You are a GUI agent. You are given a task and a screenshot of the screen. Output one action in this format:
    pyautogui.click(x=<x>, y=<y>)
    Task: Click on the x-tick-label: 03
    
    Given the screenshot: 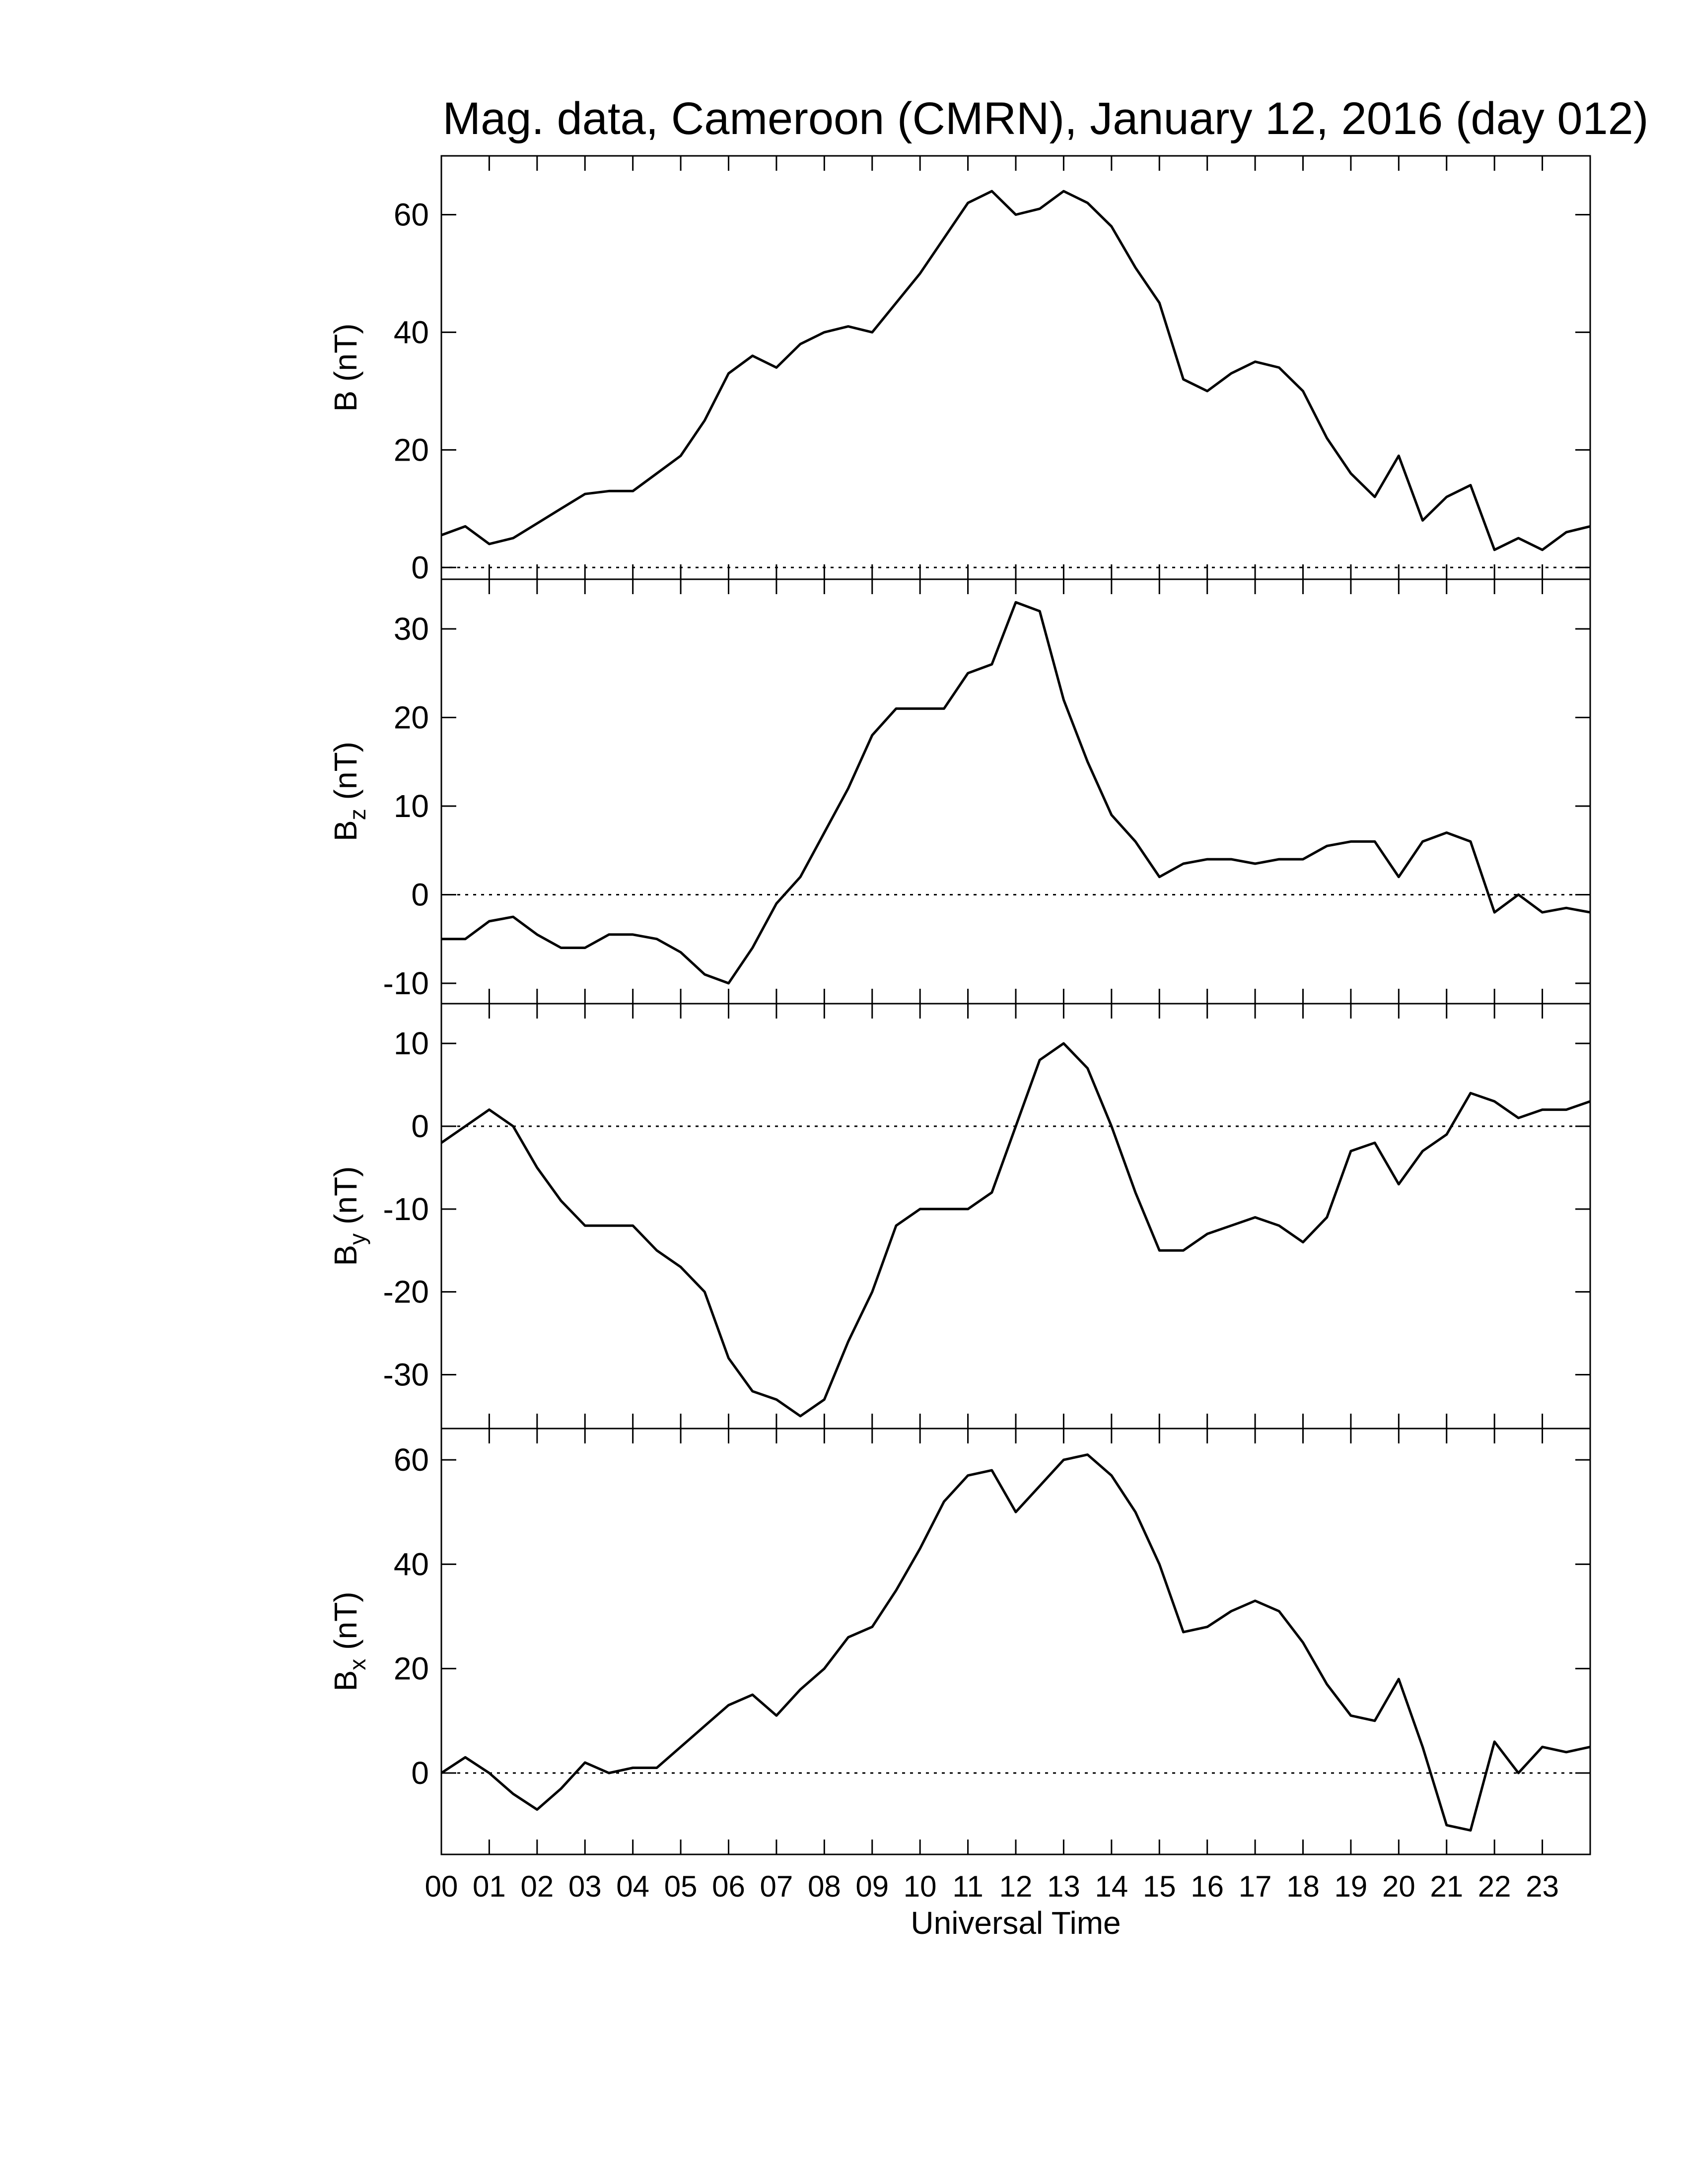 What is the action you would take?
    pyautogui.click(x=585, y=1886)
    